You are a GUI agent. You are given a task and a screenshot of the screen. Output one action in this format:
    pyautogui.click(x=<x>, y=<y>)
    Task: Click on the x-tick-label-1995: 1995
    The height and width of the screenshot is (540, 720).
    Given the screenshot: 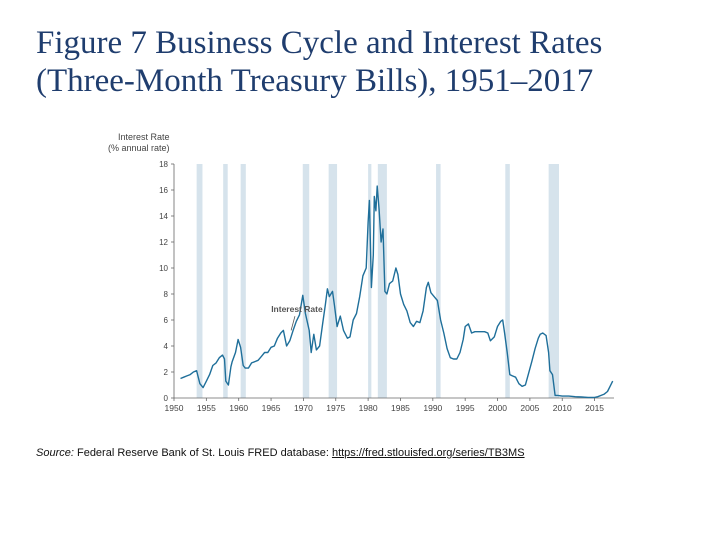 What is the action you would take?
    pyautogui.click(x=465, y=408)
    